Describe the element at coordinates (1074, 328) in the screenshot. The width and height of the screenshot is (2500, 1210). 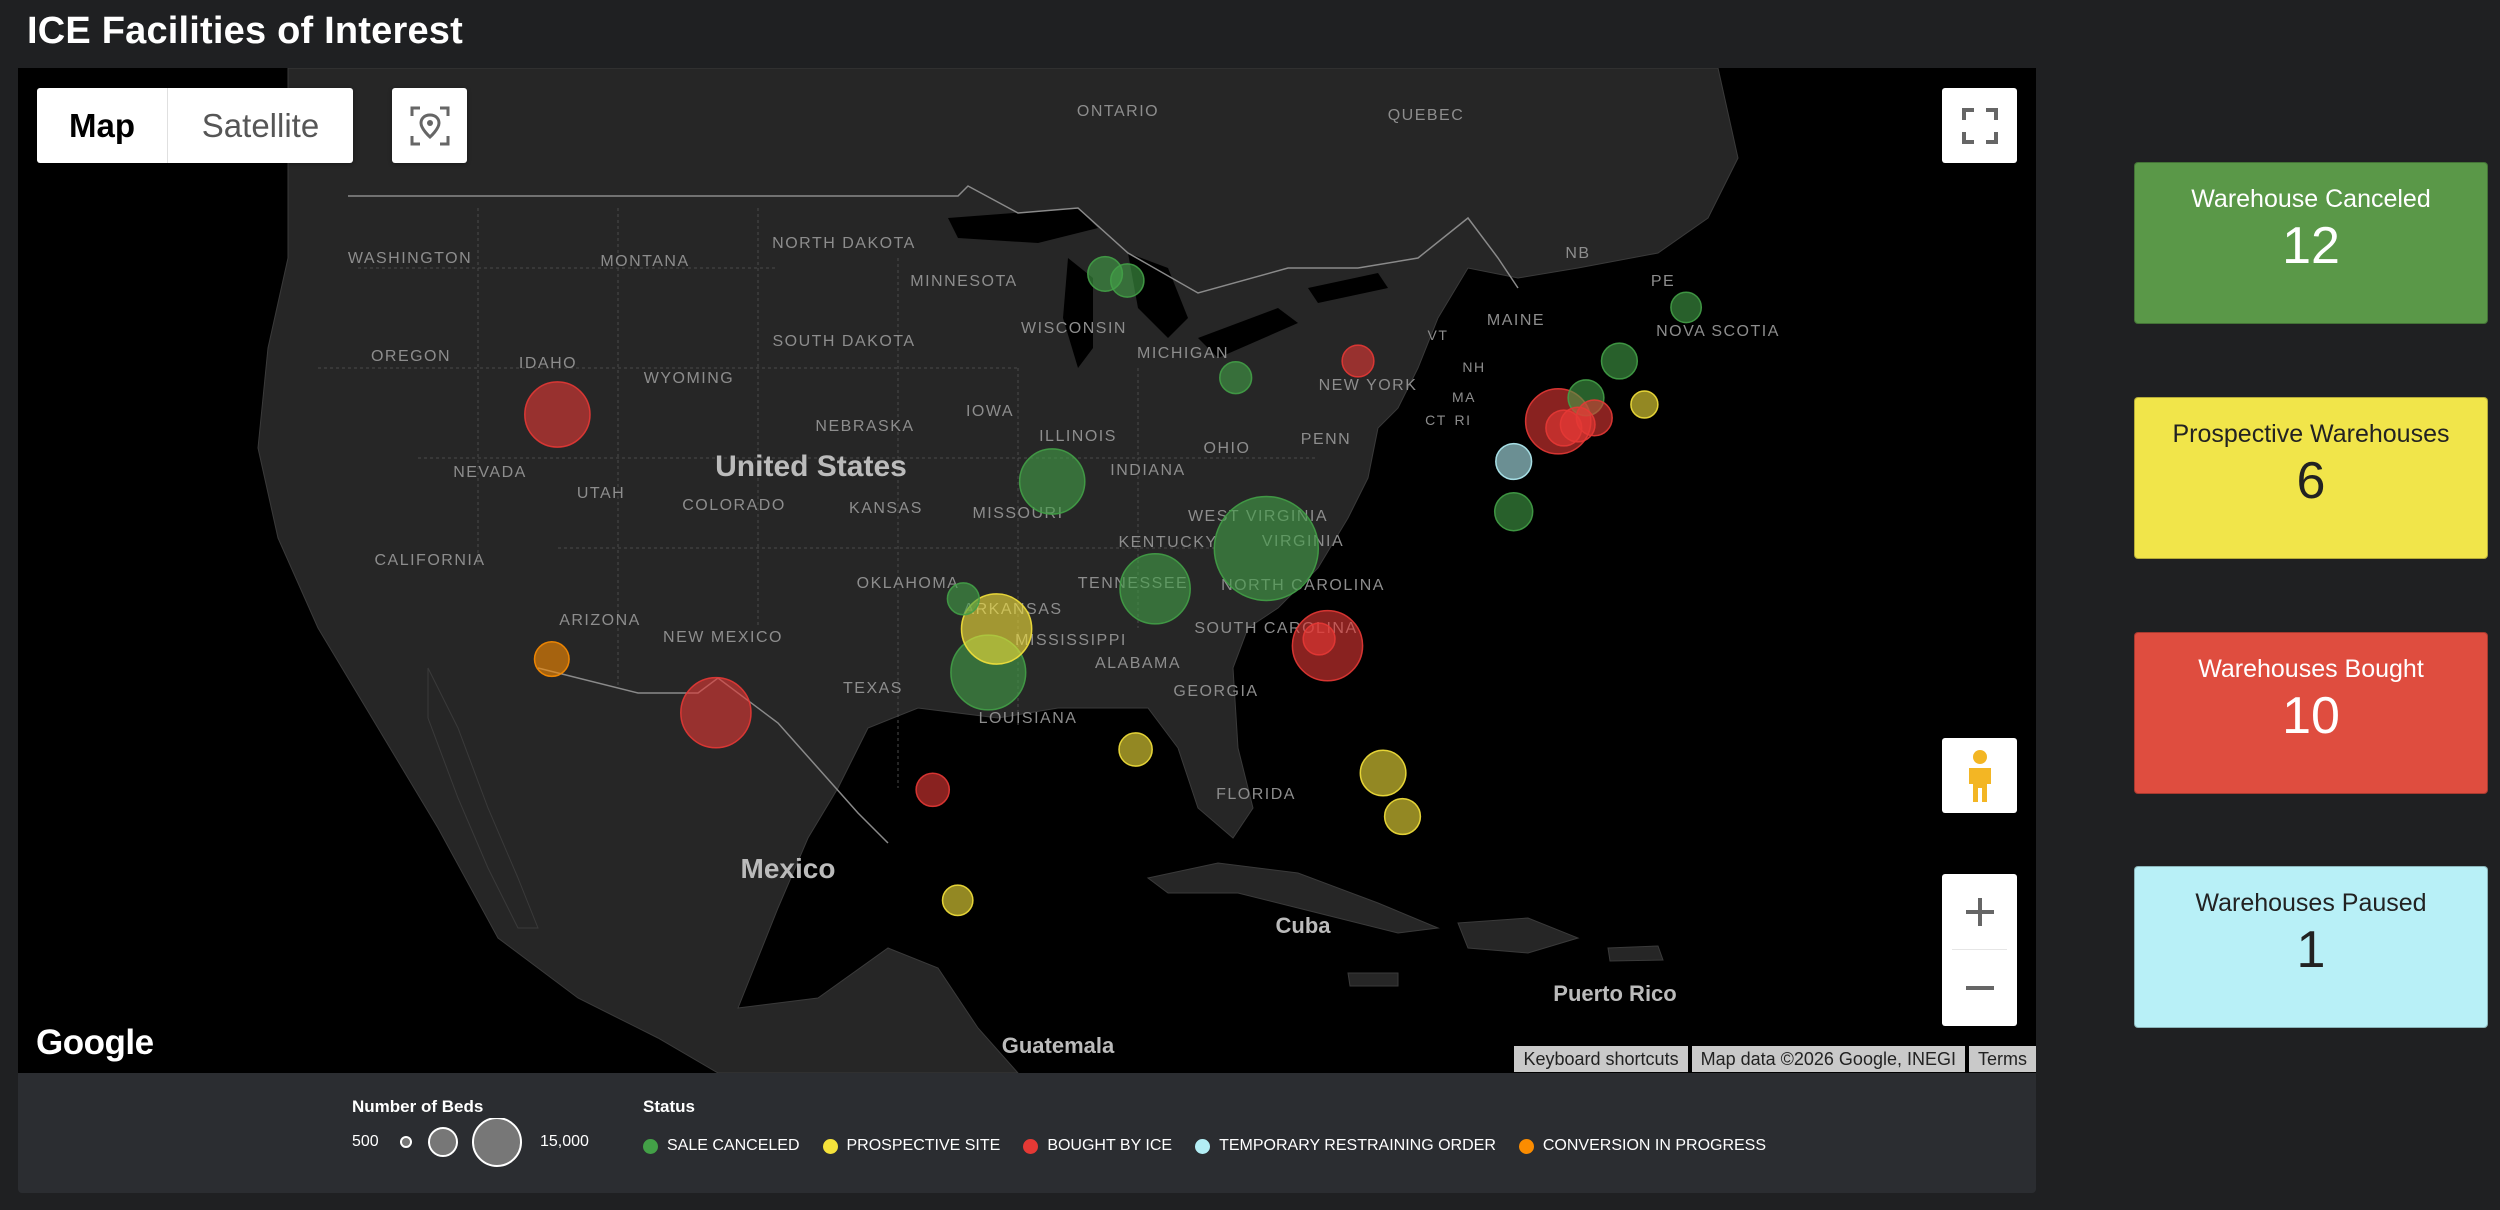
I see `map-label: WISCONSIN` at that location.